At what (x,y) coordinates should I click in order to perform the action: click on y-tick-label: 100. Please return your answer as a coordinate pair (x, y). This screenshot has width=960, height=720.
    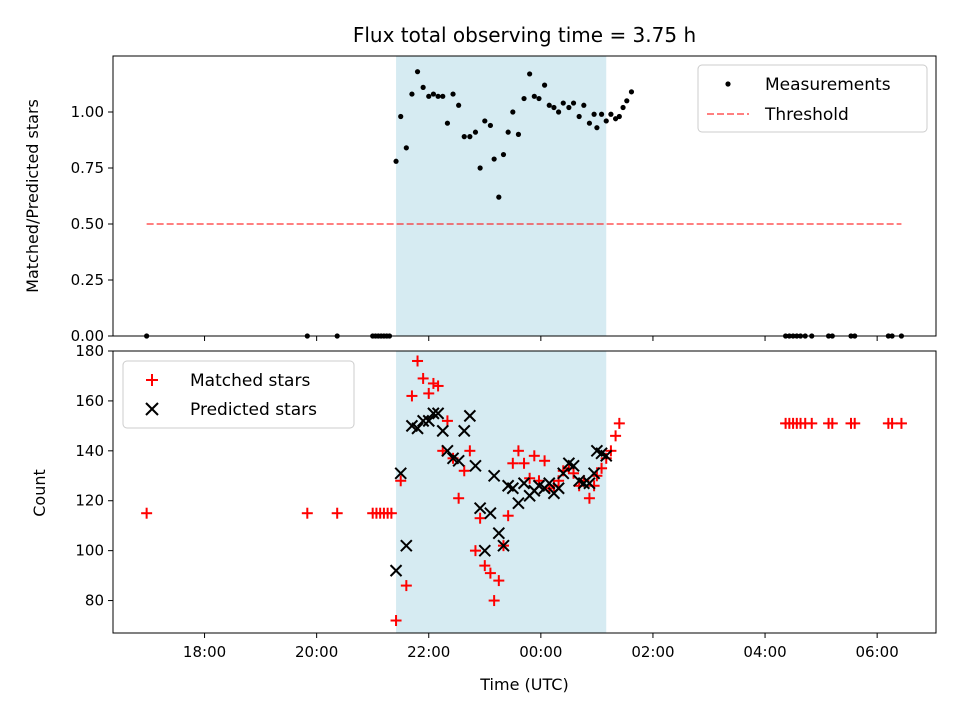
    Looking at the image, I should click on (89, 551).